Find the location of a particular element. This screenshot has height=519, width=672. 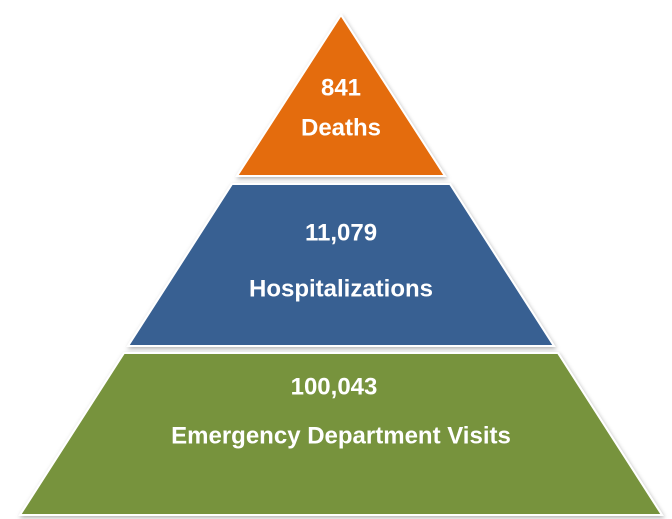

level-value: 100,043 is located at coordinates (334, 386).